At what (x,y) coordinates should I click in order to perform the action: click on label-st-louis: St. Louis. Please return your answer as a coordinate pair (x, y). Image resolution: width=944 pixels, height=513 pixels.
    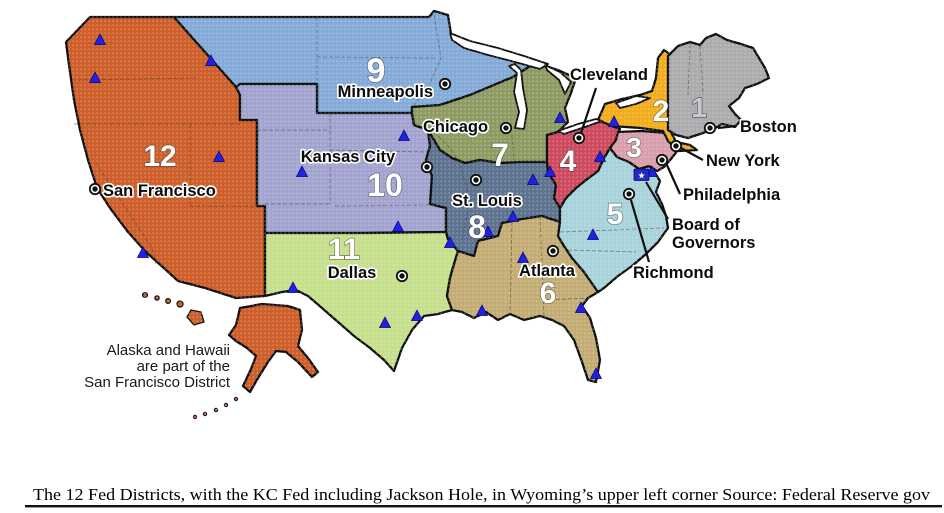
    Looking at the image, I should click on (487, 201).